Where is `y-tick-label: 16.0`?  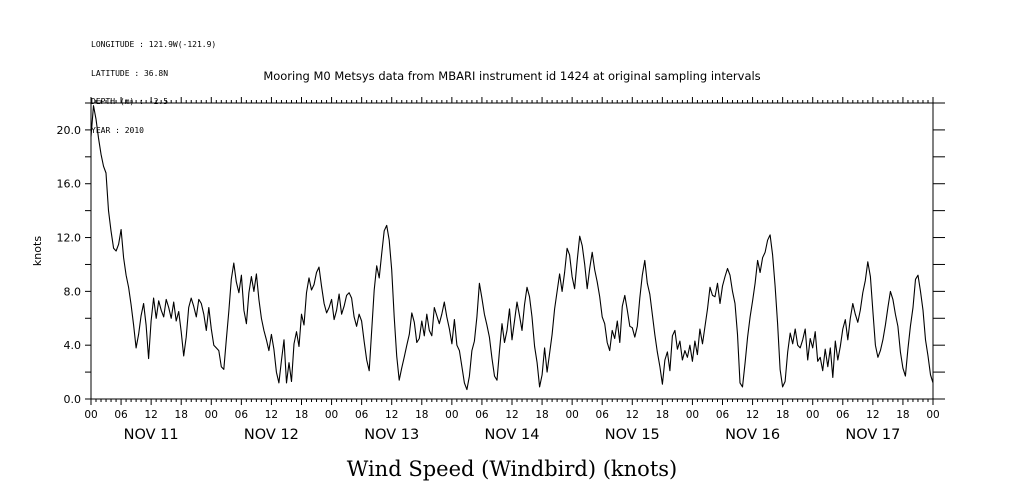
y-tick-label: 16.0 is located at coordinates (69, 184).